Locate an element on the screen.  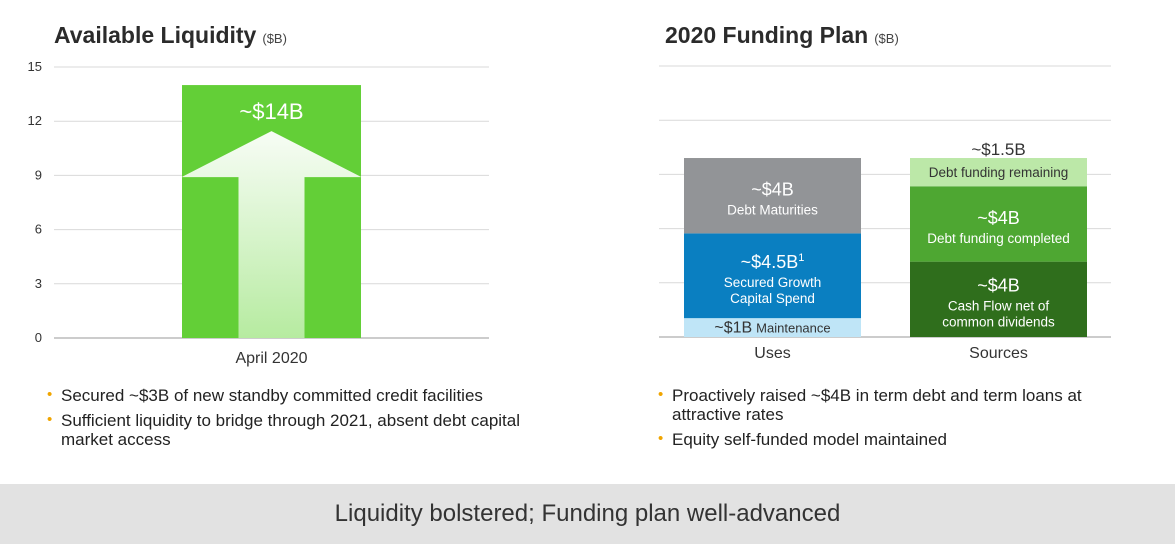
y-tick-label: 0 is located at coordinates (38, 337).